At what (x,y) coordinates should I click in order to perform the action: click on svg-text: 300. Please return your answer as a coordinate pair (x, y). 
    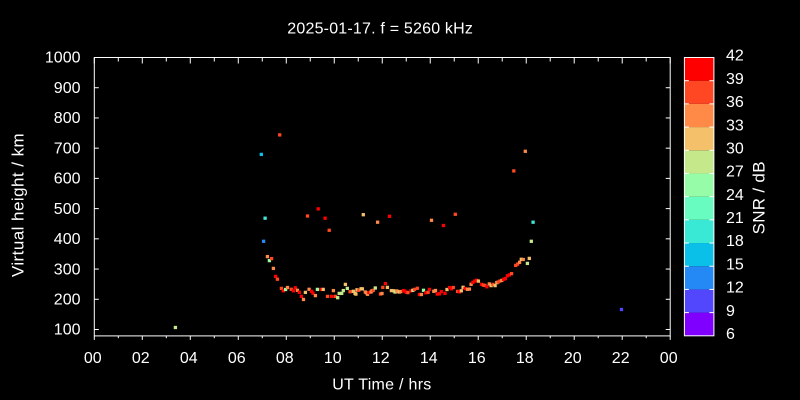
    Looking at the image, I should click on (67, 269).